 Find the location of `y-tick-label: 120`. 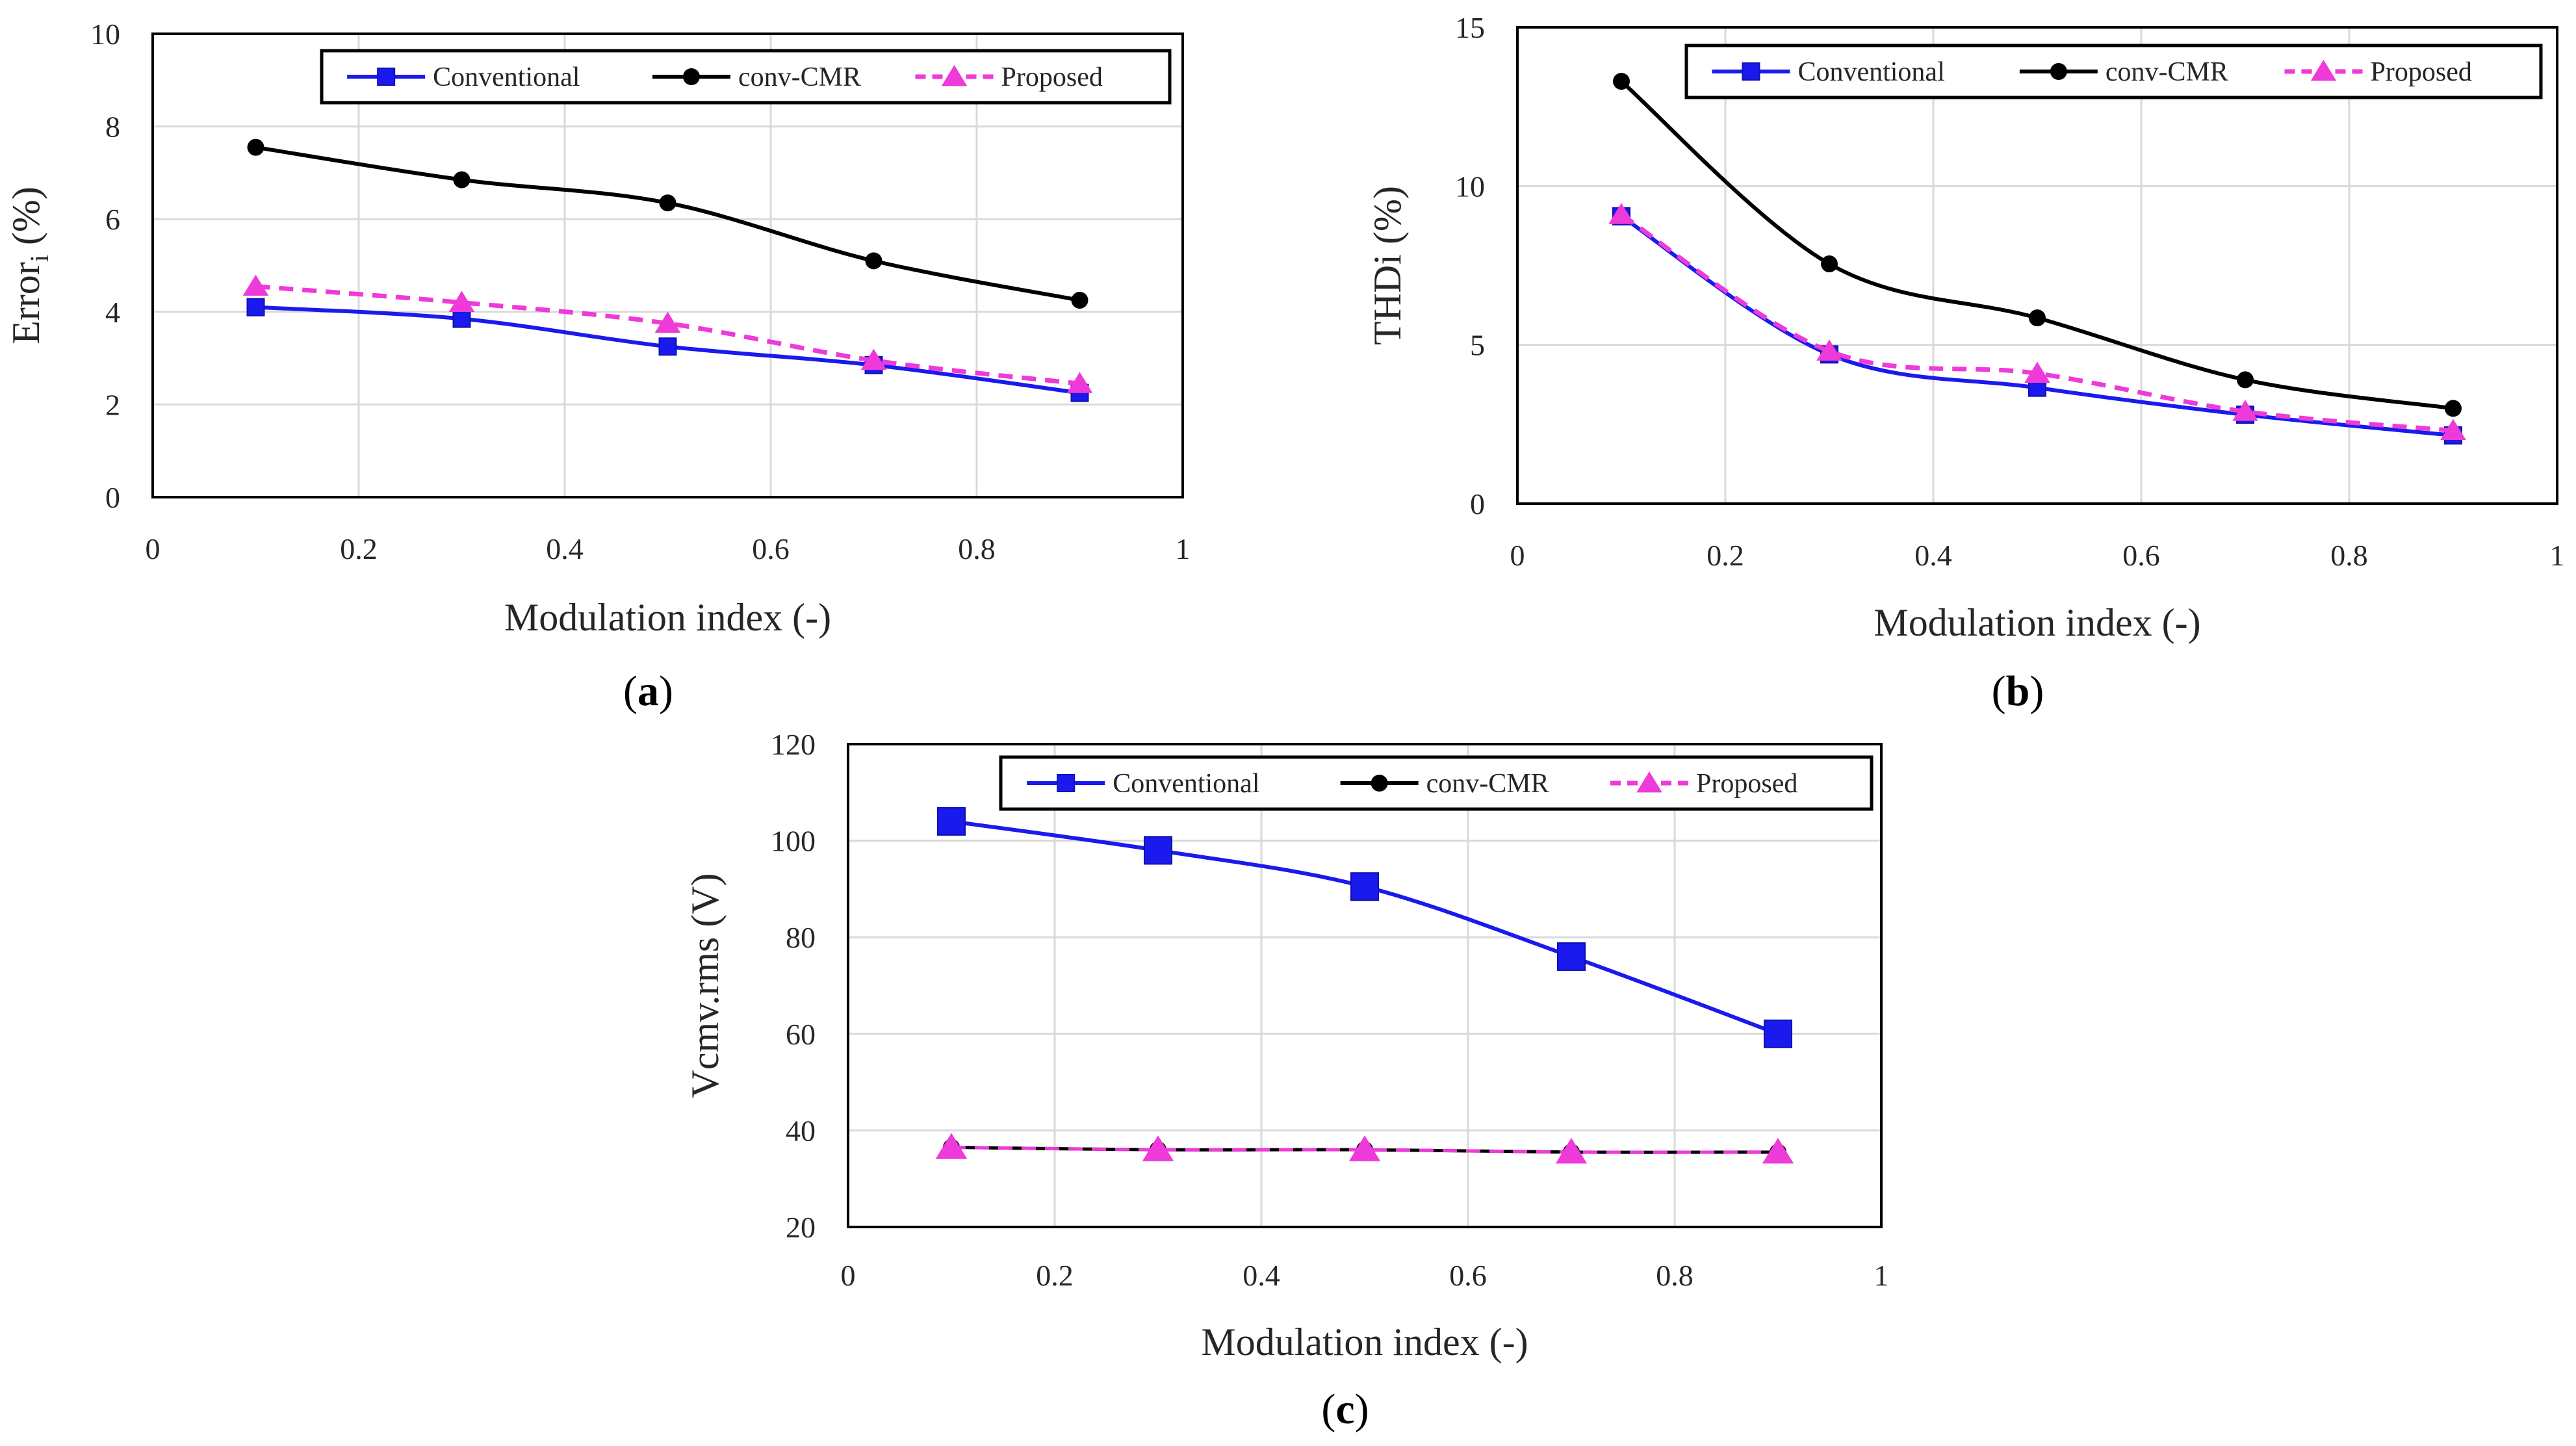

y-tick-label: 120 is located at coordinates (794, 744).